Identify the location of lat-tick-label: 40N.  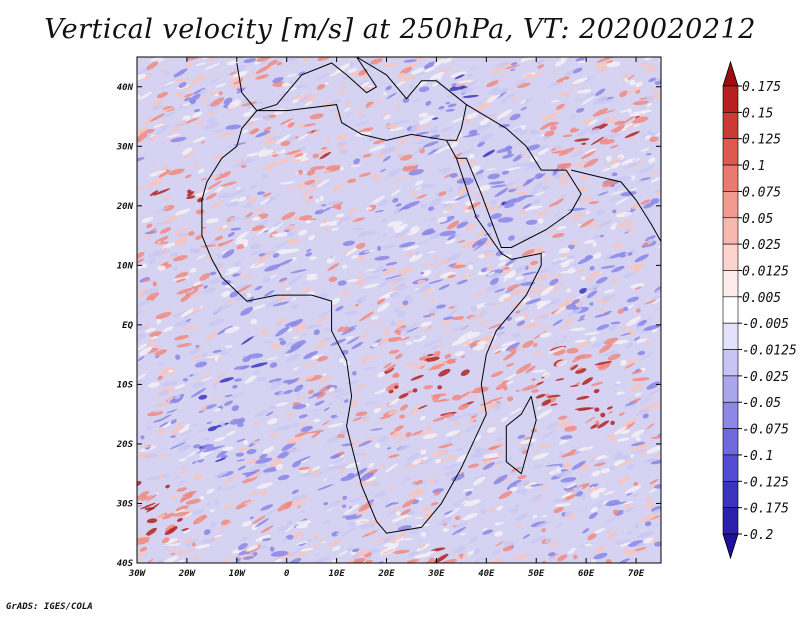
(125, 88).